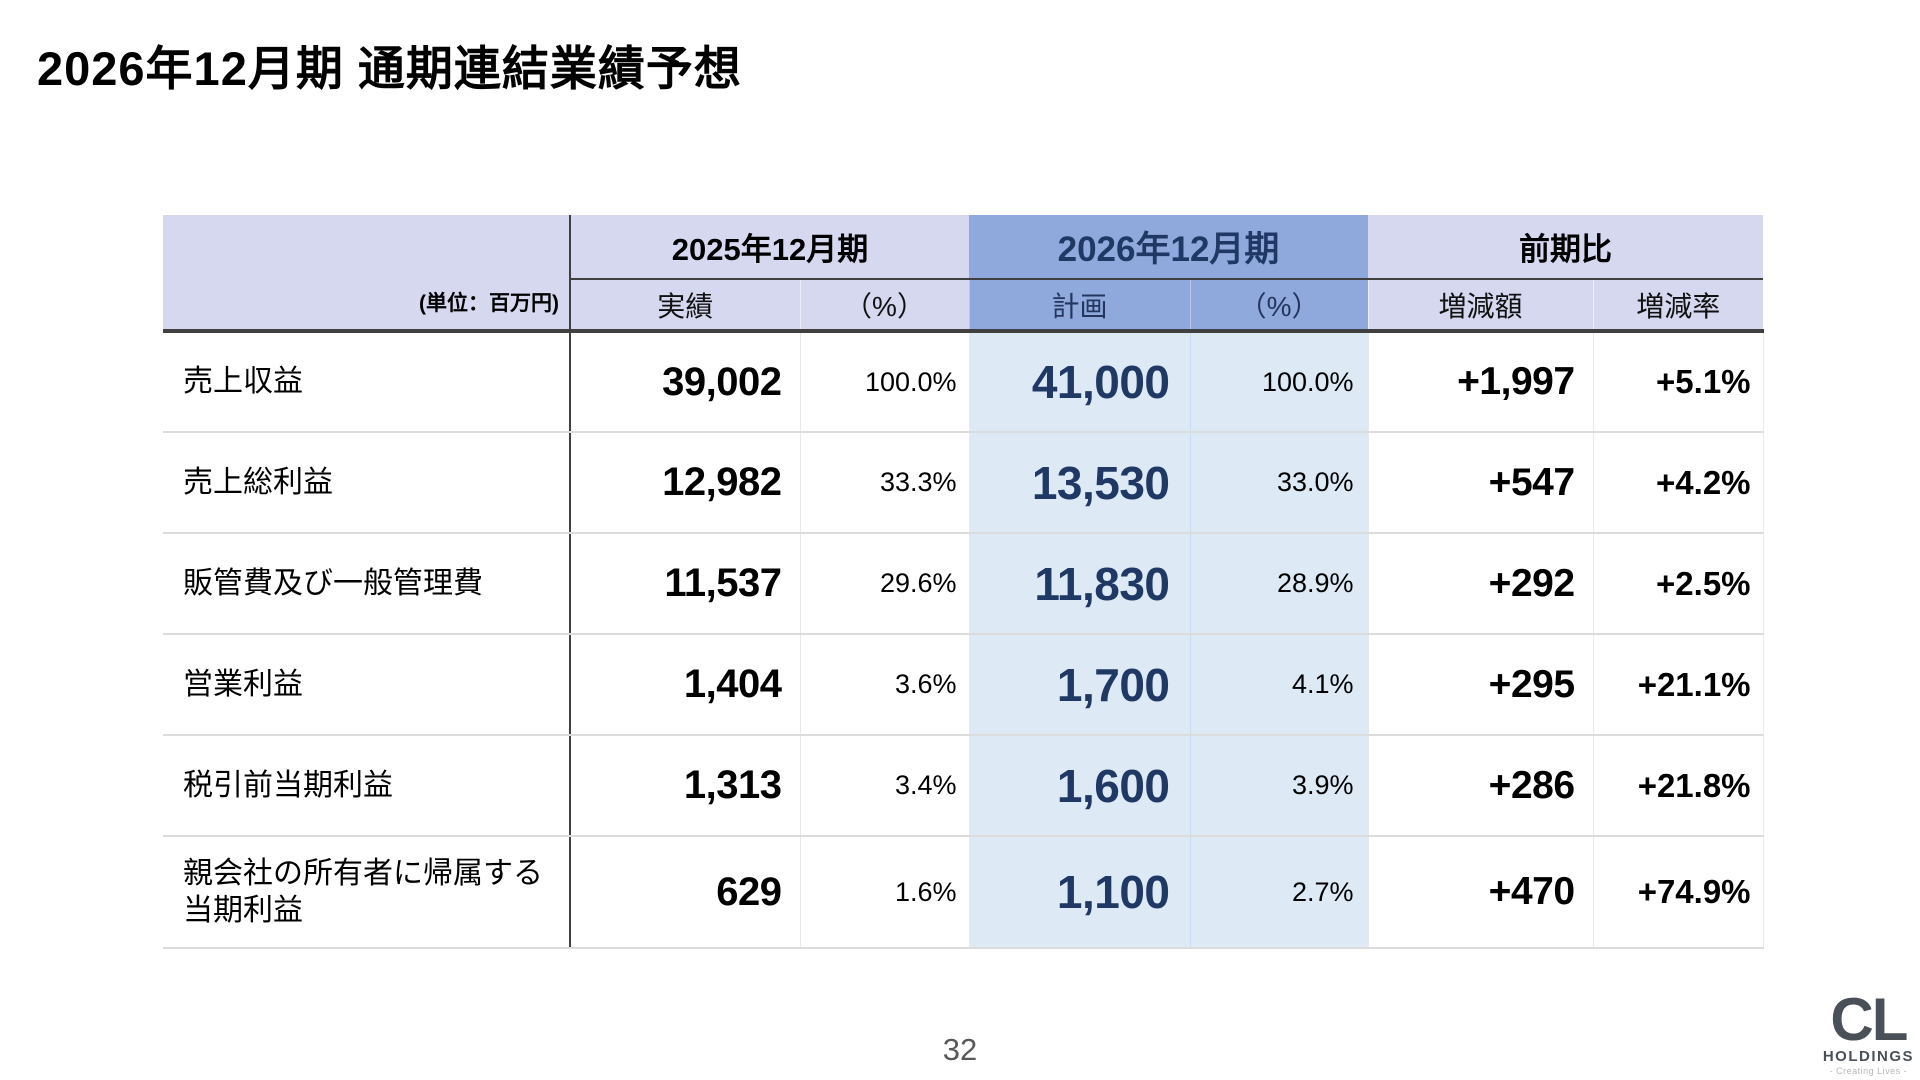  What do you see at coordinates (367, 892) in the screenshot?
I see `row-label: 親会社の所有者に帰属する 当期利益` at bounding box center [367, 892].